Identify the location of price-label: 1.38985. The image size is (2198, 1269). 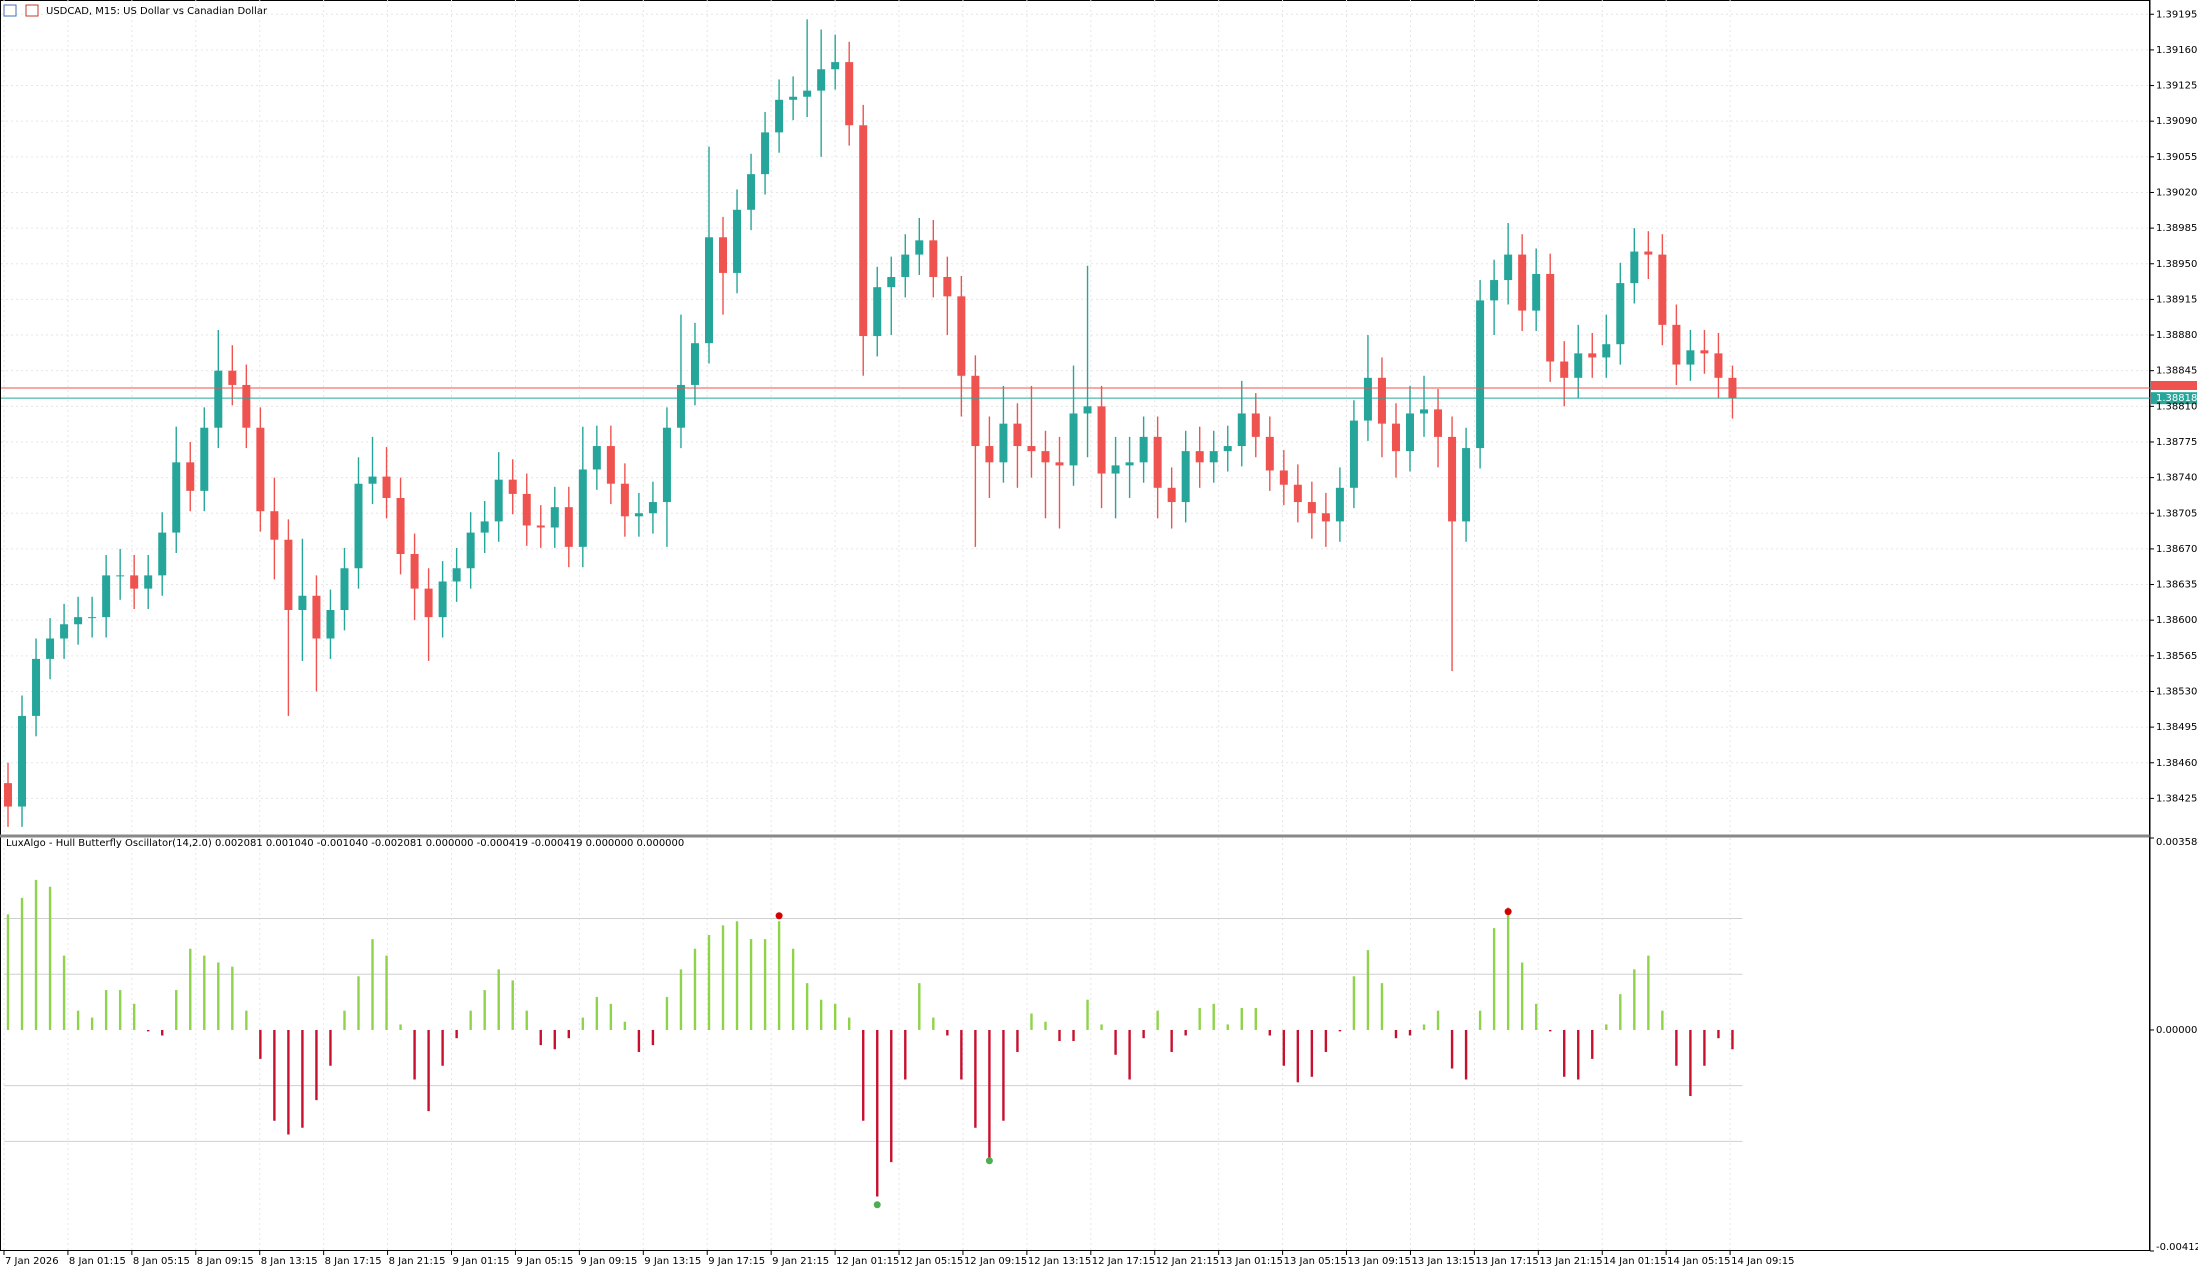
(2176, 228).